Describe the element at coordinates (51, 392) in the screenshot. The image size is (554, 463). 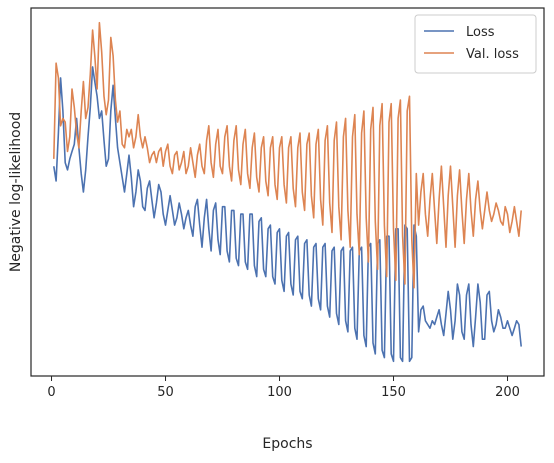
I see `x-tick-label: 0` at that location.